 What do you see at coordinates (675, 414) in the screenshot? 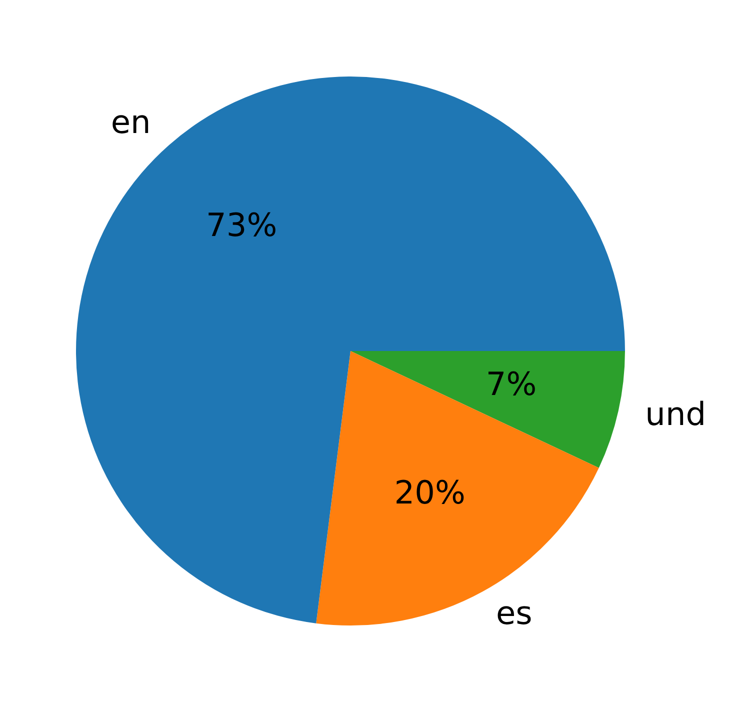
I see `slice-label: und` at bounding box center [675, 414].